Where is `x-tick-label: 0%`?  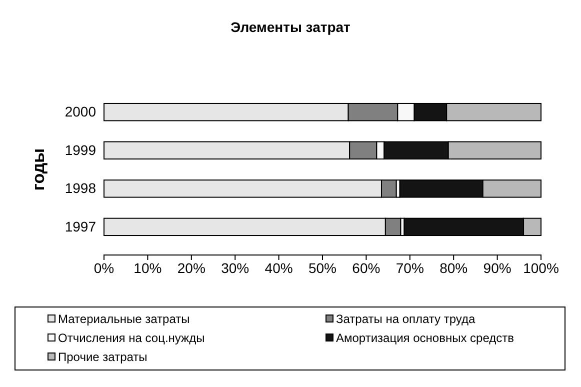
x-tick-label: 0% is located at coordinates (104, 268).